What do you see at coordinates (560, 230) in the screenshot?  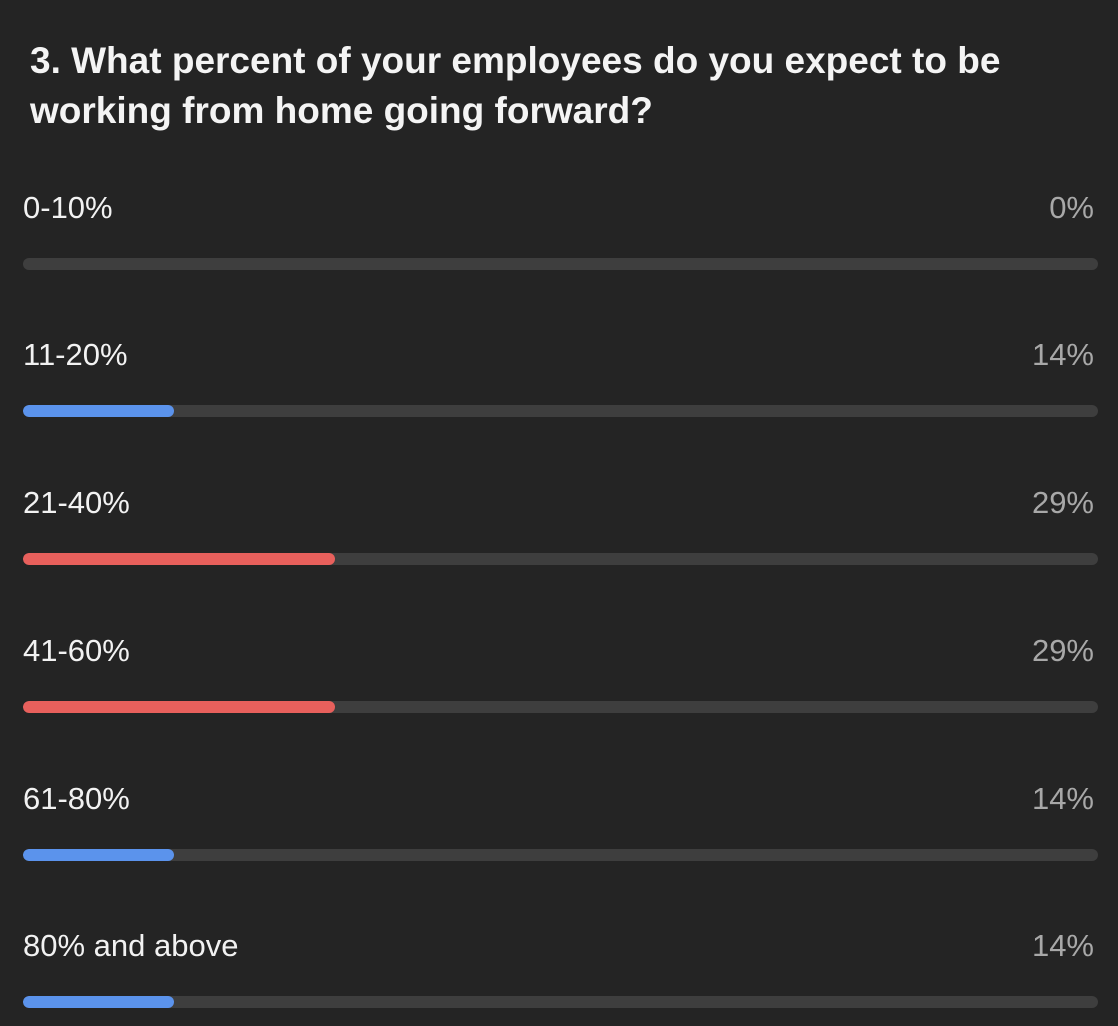 I see `poll-option-0-10: 0-10% 0%` at bounding box center [560, 230].